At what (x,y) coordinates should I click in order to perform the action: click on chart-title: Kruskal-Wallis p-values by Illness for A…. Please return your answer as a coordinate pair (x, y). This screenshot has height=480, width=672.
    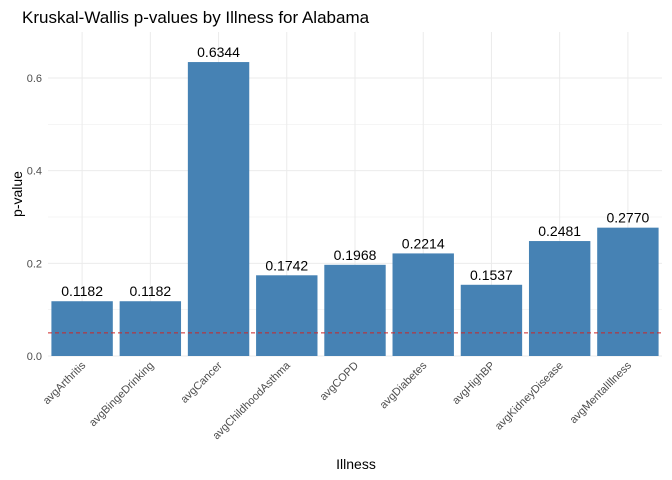
    Looking at the image, I should click on (196, 17).